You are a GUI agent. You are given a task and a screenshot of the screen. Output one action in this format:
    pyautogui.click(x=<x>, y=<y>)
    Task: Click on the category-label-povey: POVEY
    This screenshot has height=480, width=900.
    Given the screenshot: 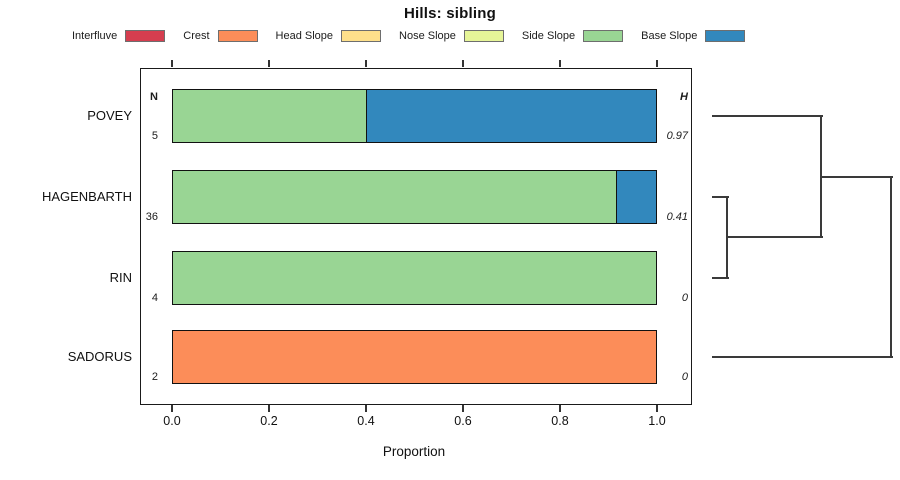 What is the action you would take?
    pyautogui.click(x=109, y=115)
    